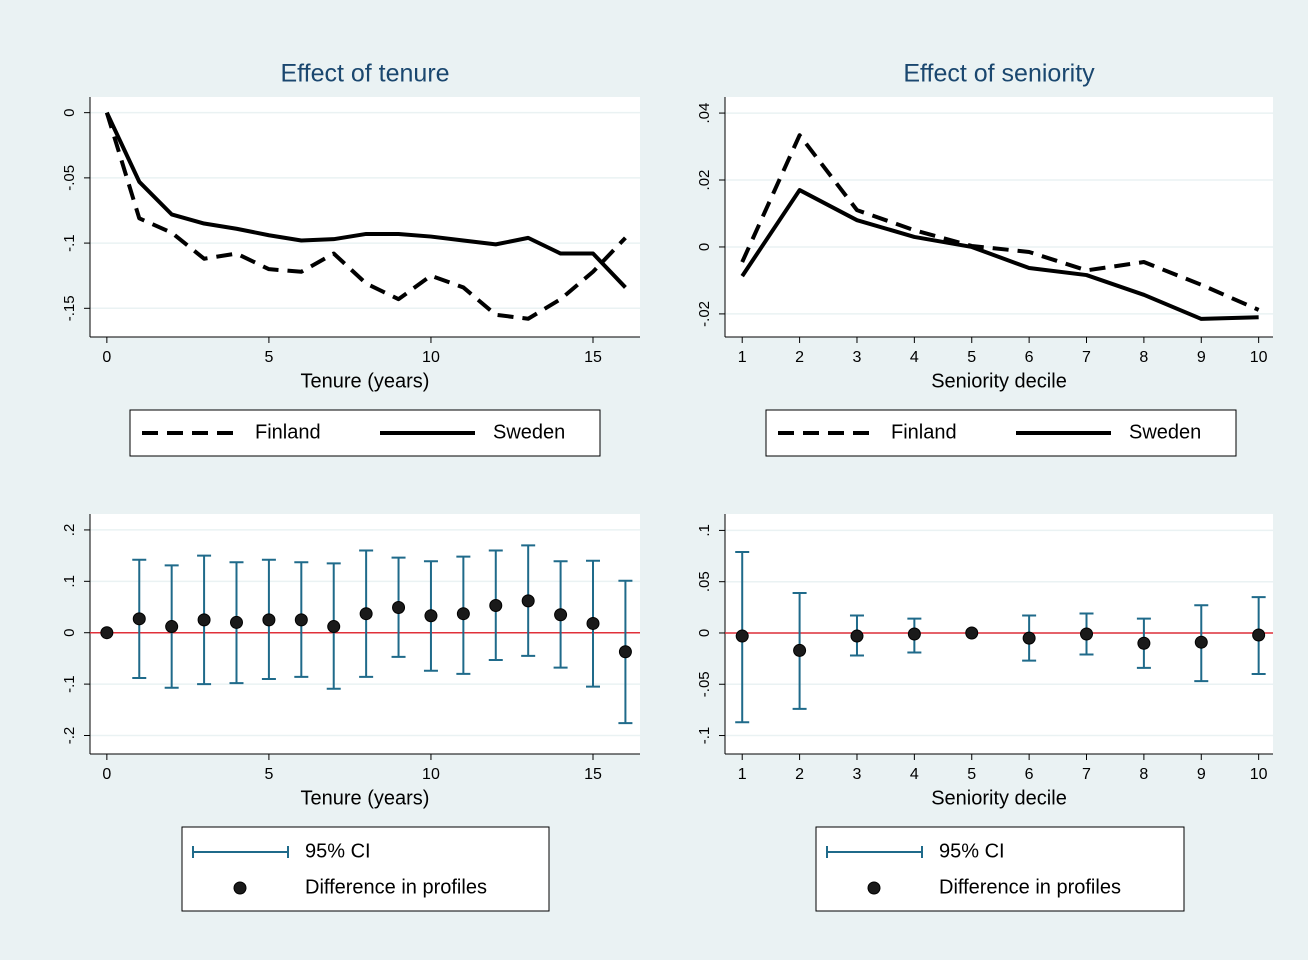  What do you see at coordinates (106, 774) in the screenshot?
I see `x-tick-label: 0` at bounding box center [106, 774].